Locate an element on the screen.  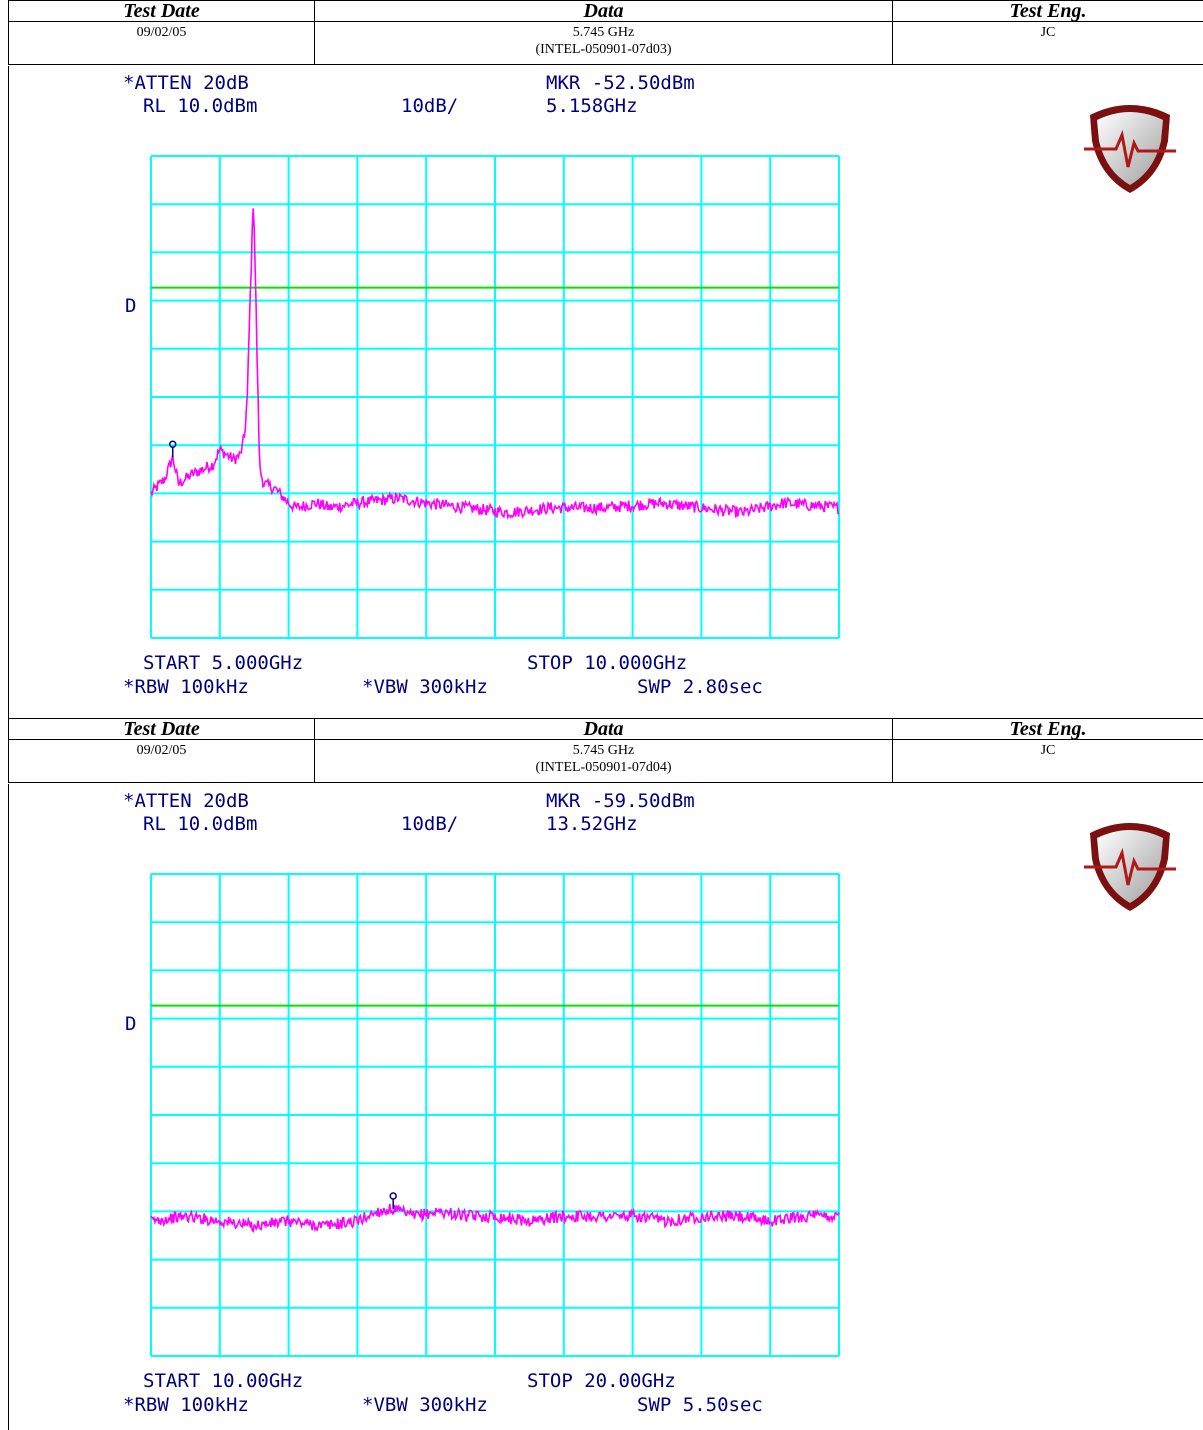
data-file-id: (INTEL-050901-07d04) is located at coordinates (603, 767).